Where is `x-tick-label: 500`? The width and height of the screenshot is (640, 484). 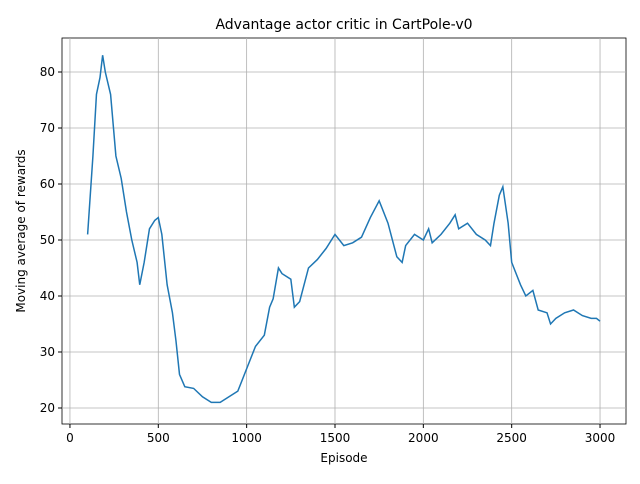 x-tick-label: 500 is located at coordinates (158, 438).